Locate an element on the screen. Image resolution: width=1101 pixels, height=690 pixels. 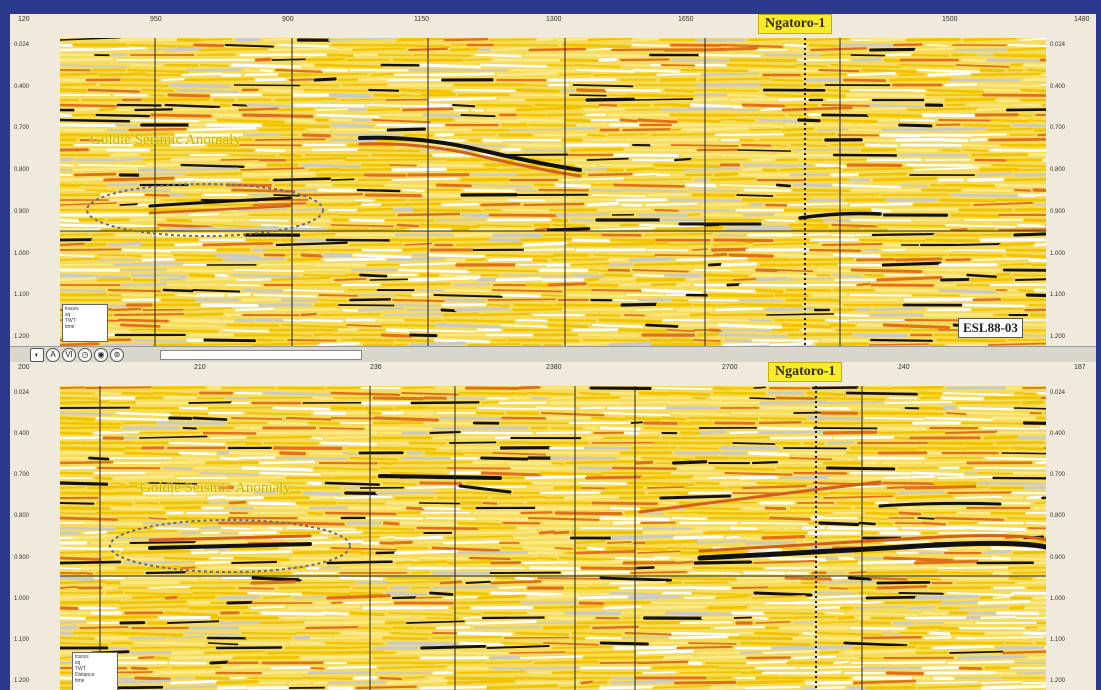
anomaly-label-top: Goldie Seismic Anomaly is located at coordinates (165, 140).